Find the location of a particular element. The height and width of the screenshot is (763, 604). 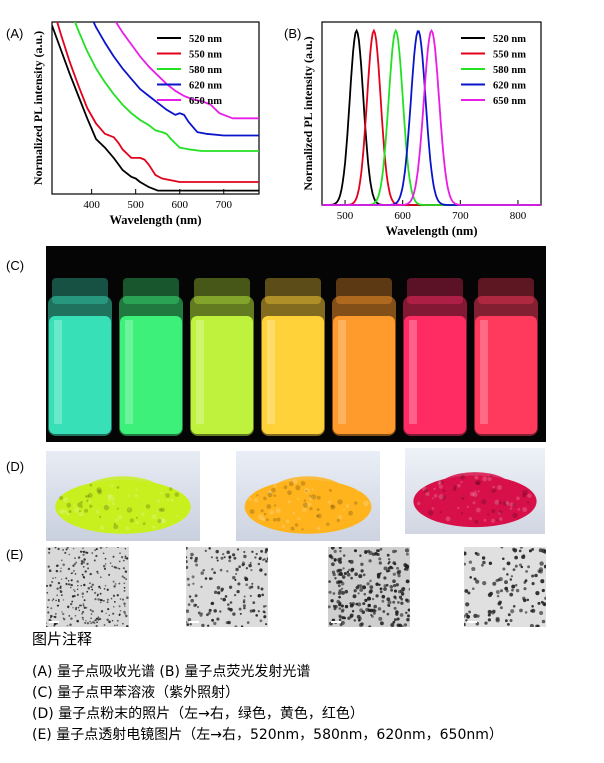

legend-label: 580 nm is located at coordinates (509, 70).